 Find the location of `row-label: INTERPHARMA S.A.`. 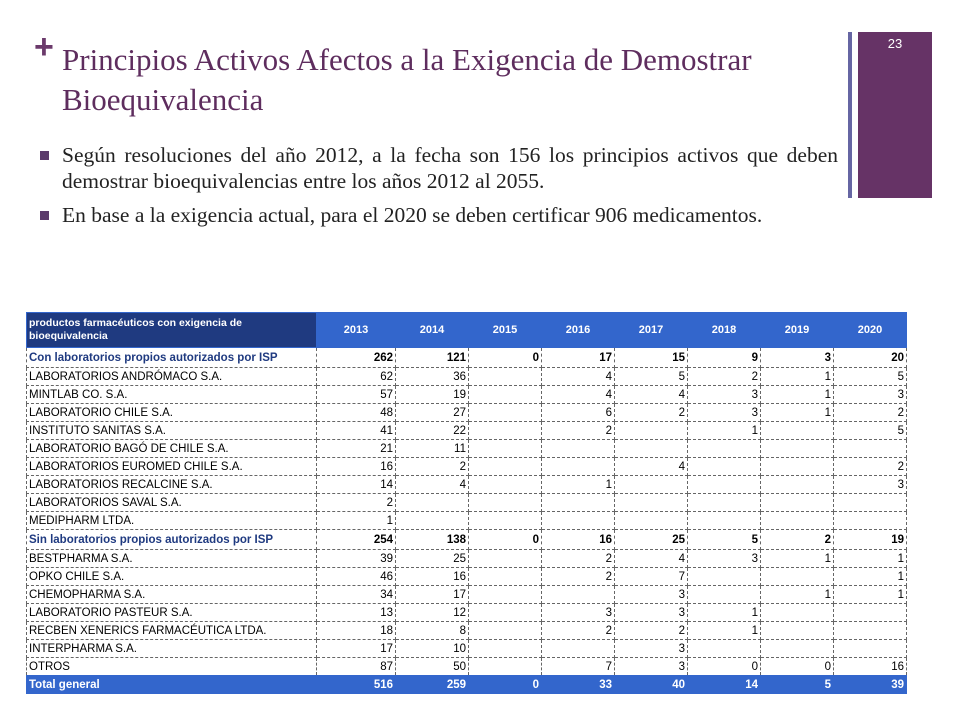

row-label: INTERPHARMA S.A. is located at coordinates (171, 648).